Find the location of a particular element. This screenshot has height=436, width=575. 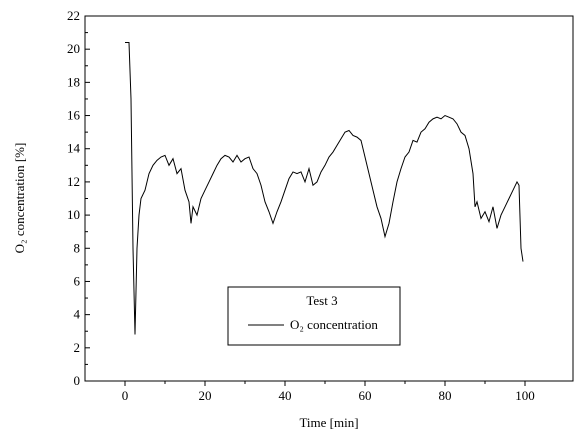

y-axis-label: O₂ concentration [%] is located at coordinates (19, 198).